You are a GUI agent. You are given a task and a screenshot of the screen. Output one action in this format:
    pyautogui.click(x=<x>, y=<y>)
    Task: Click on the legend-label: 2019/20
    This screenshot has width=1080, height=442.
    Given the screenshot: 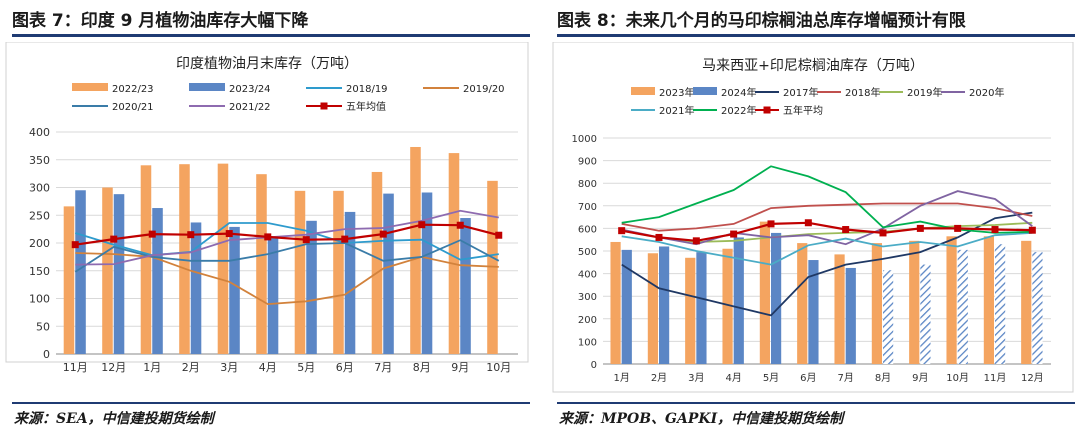 What is the action you would take?
    pyautogui.click(x=484, y=89)
    